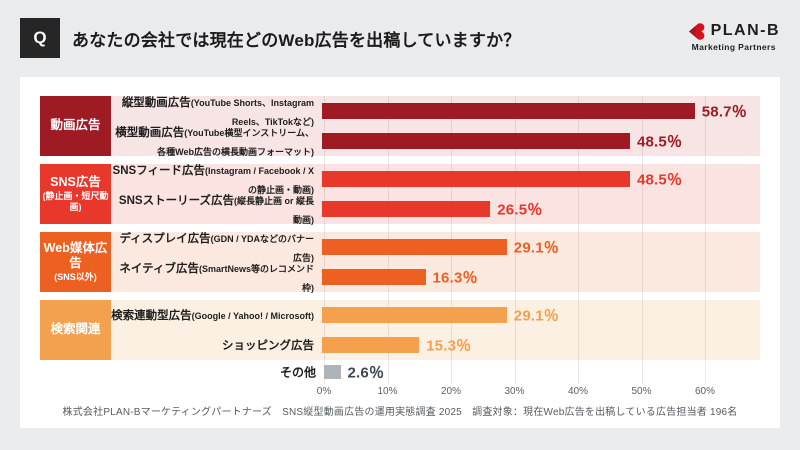 The image size is (800, 450). I want to click on row-label-note: (GDN / YDAなどのバナー広告), so click(262, 248).